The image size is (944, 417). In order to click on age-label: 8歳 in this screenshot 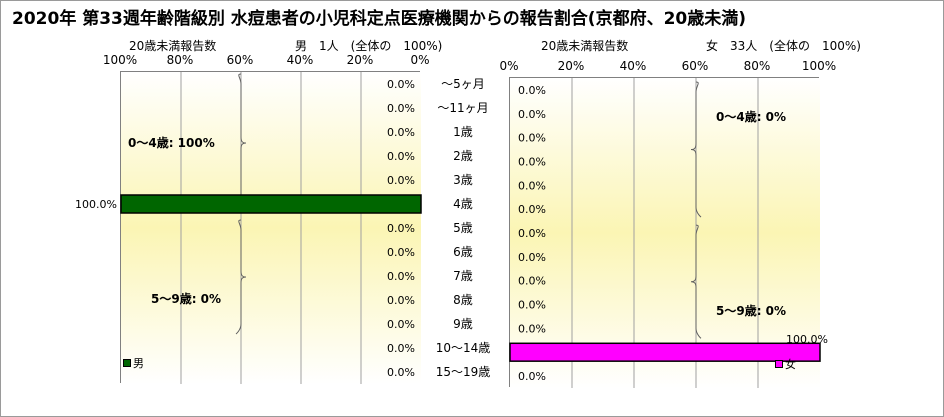, I will do `click(463, 300)`.